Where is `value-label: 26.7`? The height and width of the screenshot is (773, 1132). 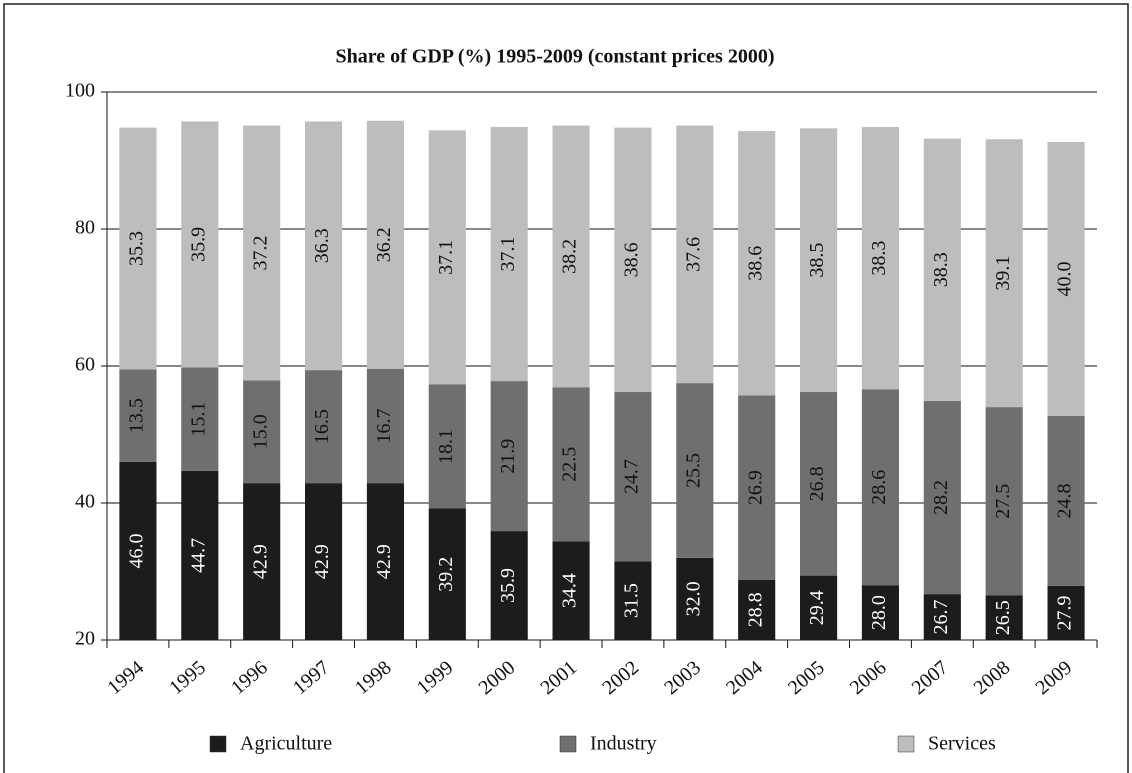 value-label: 26.7 is located at coordinates (941, 617).